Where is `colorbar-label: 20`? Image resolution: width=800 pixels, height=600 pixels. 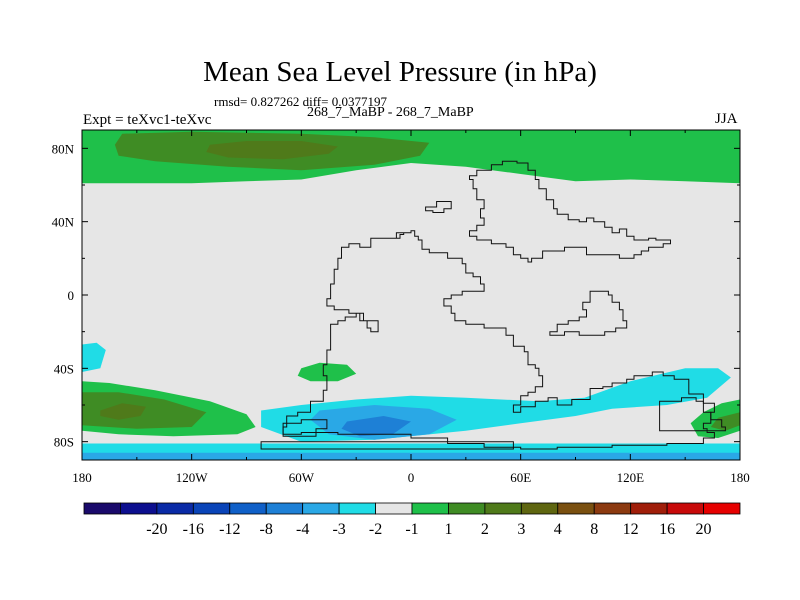 colorbar-label: 20 is located at coordinates (704, 529).